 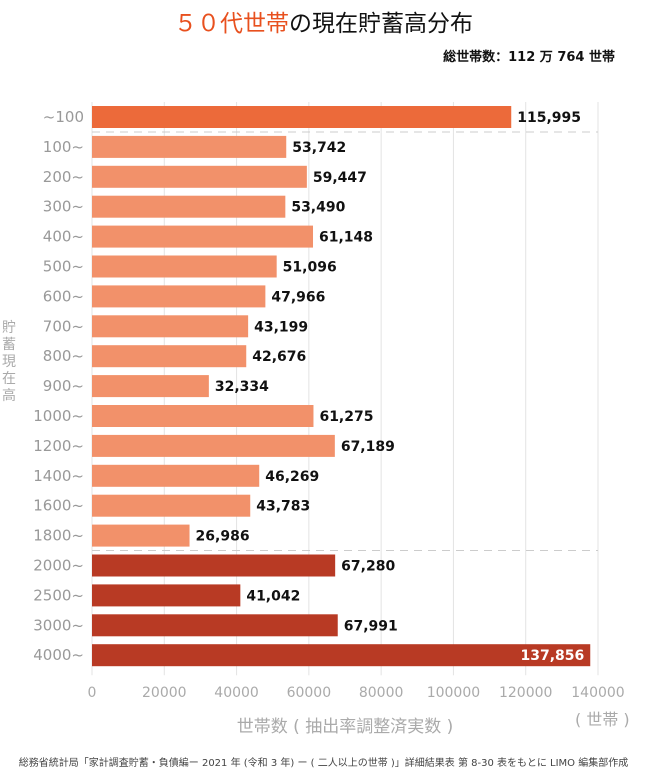 What do you see at coordinates (602, 719) in the screenshot?
I see `x-axis-unit: ( 世帯 )` at bounding box center [602, 719].